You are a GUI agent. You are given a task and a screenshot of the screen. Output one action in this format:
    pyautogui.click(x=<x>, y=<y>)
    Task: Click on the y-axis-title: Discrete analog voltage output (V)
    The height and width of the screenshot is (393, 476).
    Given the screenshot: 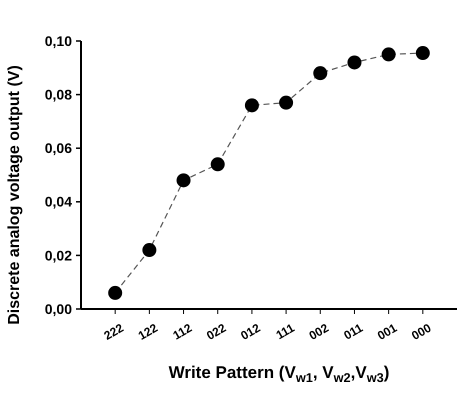 What is the action you would take?
    pyautogui.click(x=14, y=195)
    